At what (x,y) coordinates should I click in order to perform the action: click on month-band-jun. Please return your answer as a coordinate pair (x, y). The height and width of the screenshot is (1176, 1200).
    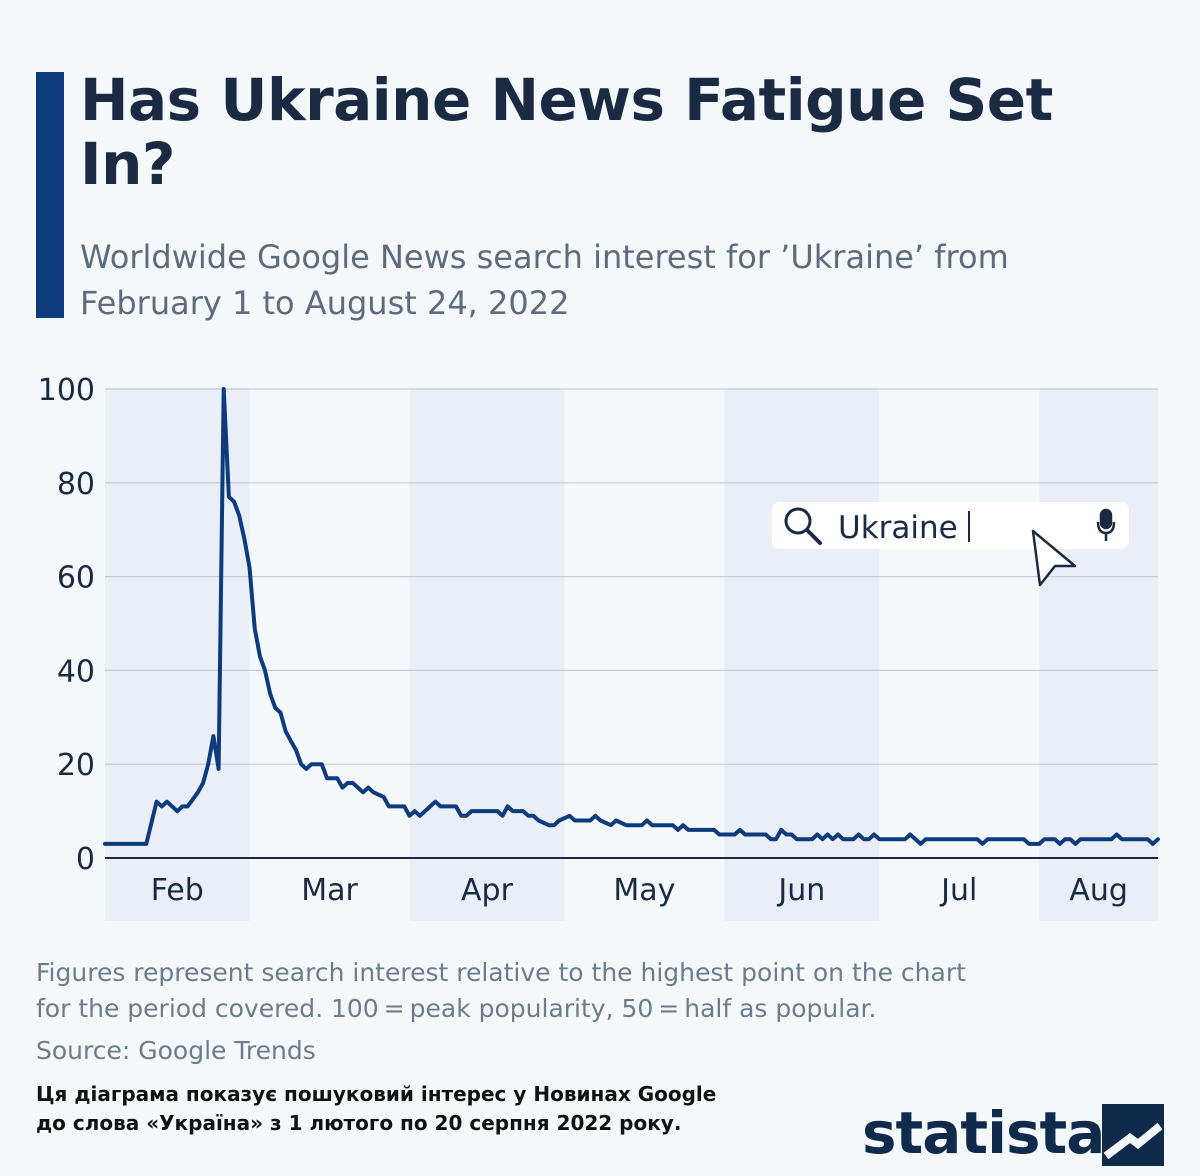
    Looking at the image, I should click on (802, 655).